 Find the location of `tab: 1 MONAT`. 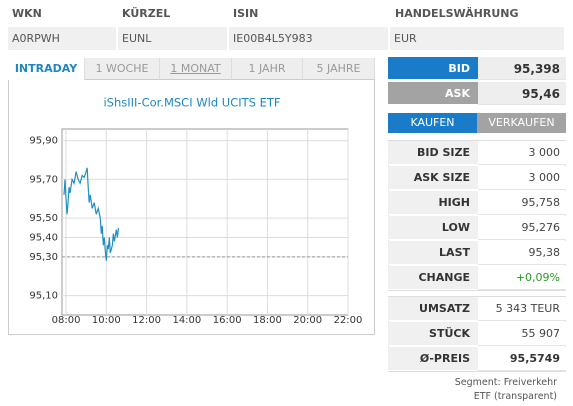

tab: 1 MONAT is located at coordinates (196, 69).